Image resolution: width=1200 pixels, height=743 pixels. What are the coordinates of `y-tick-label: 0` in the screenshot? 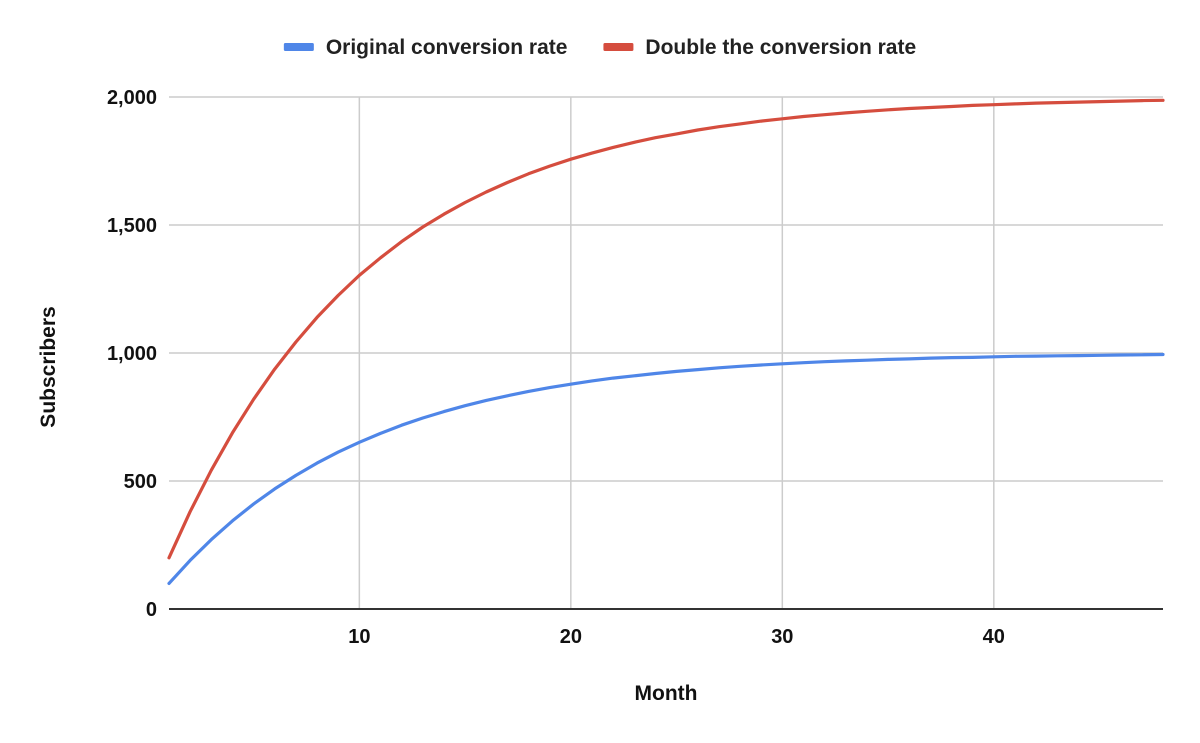 It's located at (151, 610).